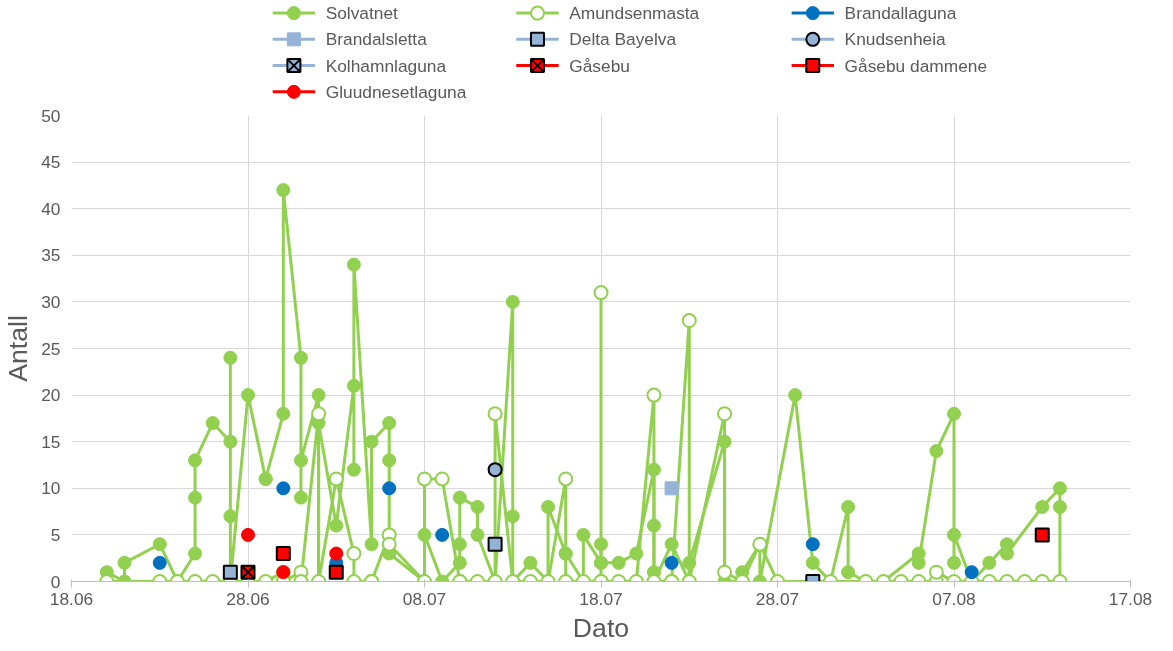 The height and width of the screenshot is (651, 1173). I want to click on legend-label: Delta Bayelva, so click(623, 39).